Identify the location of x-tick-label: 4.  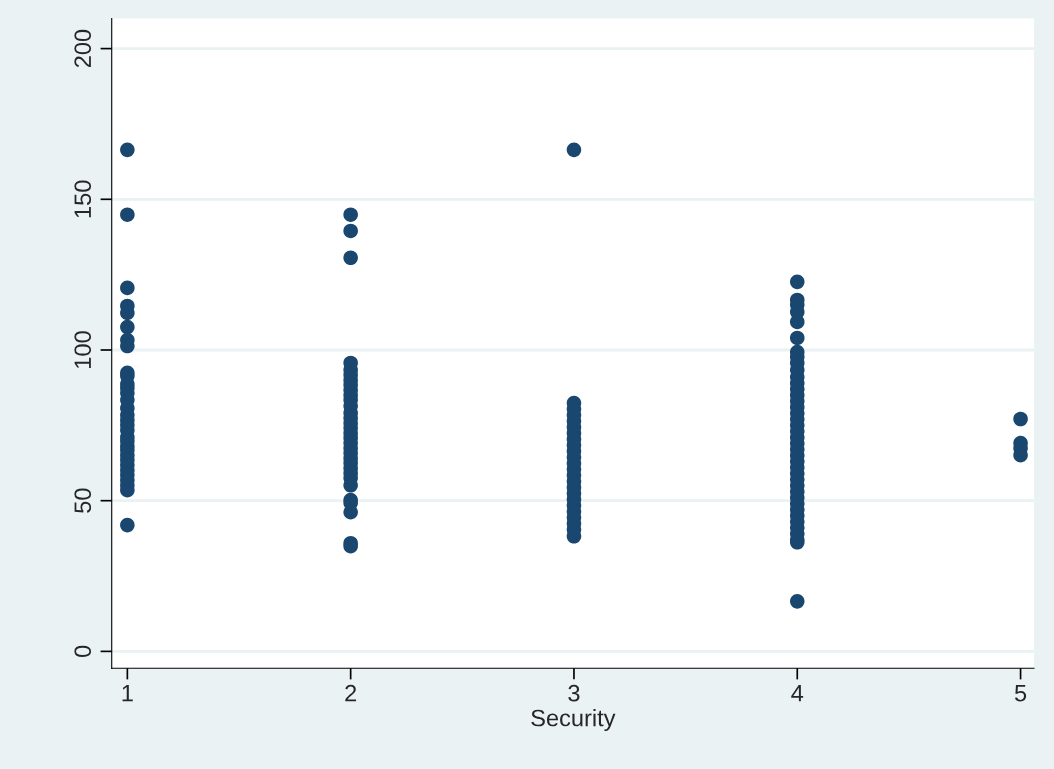
(797, 693).